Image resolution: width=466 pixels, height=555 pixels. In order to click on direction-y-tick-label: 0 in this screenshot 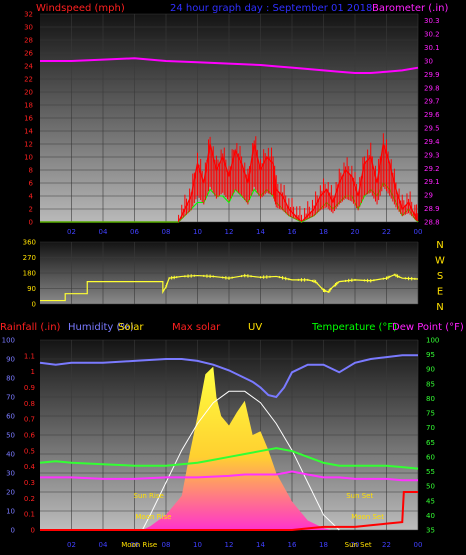, I will do `click(34, 305)`.